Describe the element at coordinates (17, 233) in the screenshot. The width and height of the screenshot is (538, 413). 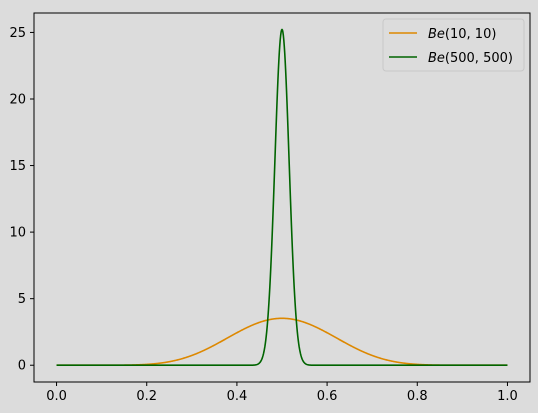
I see `y-tick-label: 10` at that location.